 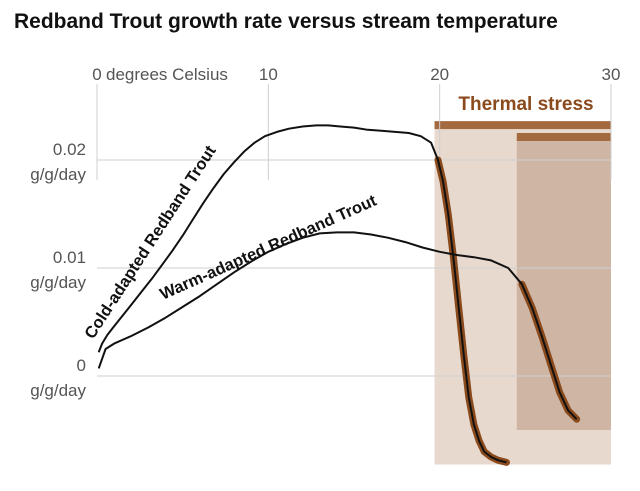 What do you see at coordinates (611, 74) in the screenshot?
I see `x-tick-label: 30` at bounding box center [611, 74].